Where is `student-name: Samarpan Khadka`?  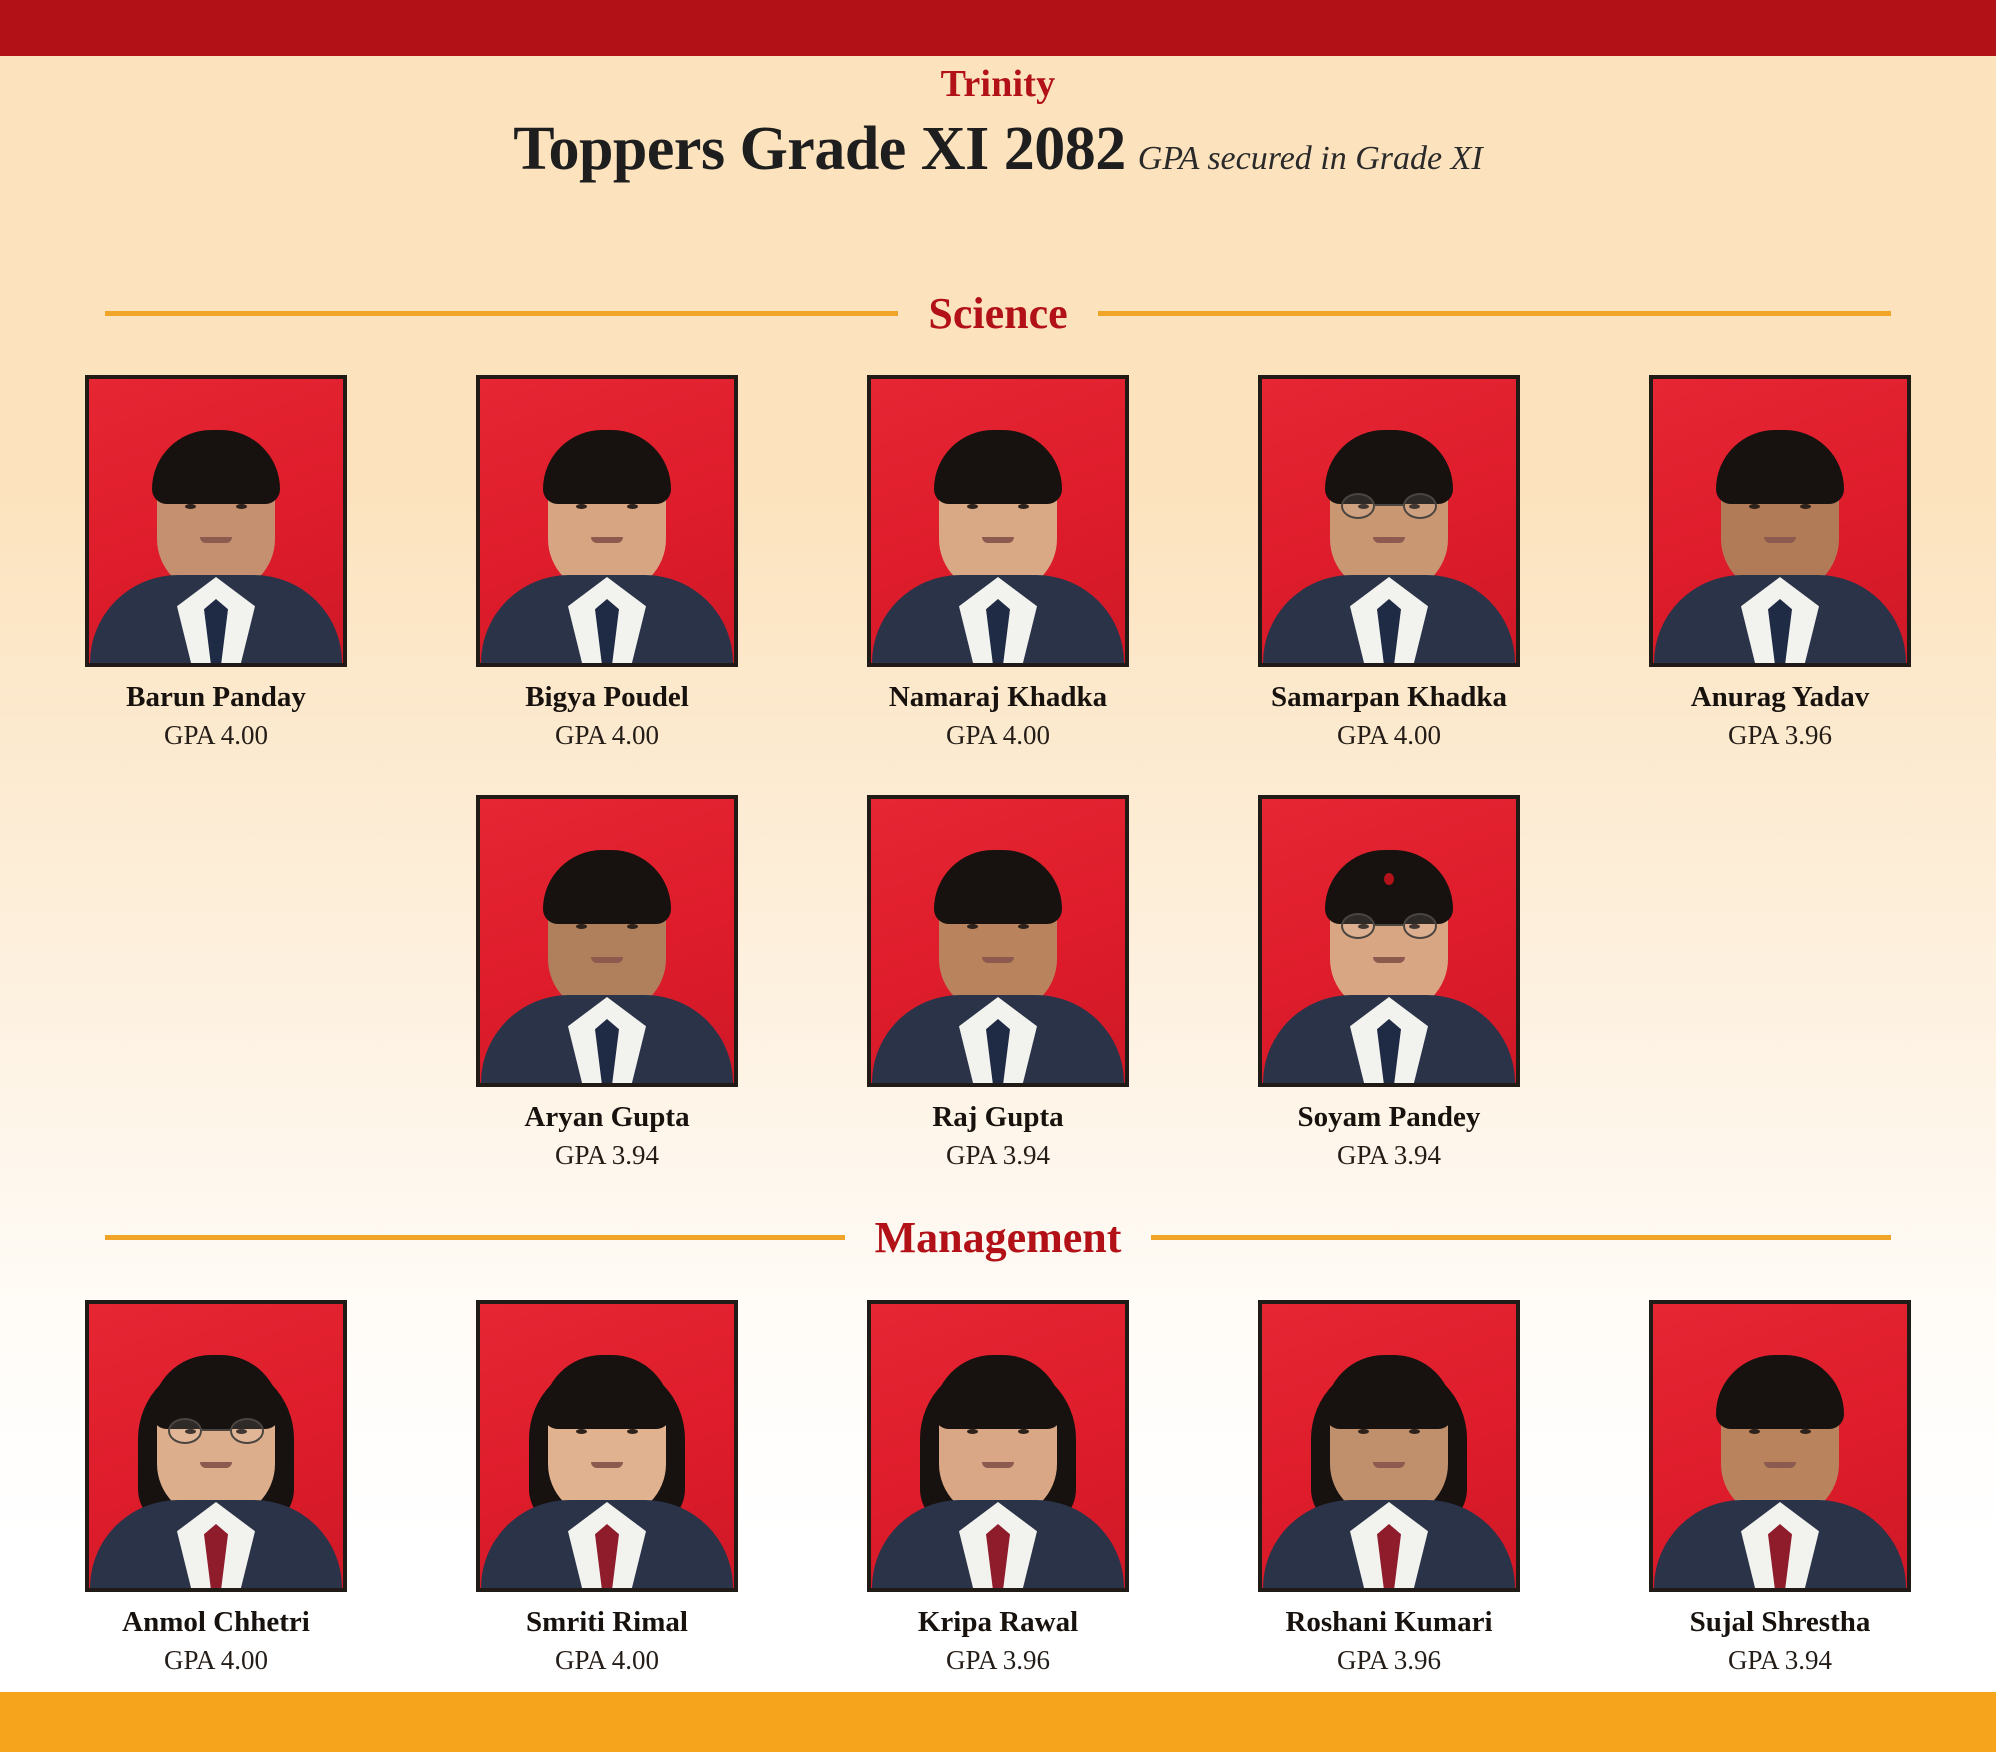 student-name: Samarpan Khadka is located at coordinates (1389, 697).